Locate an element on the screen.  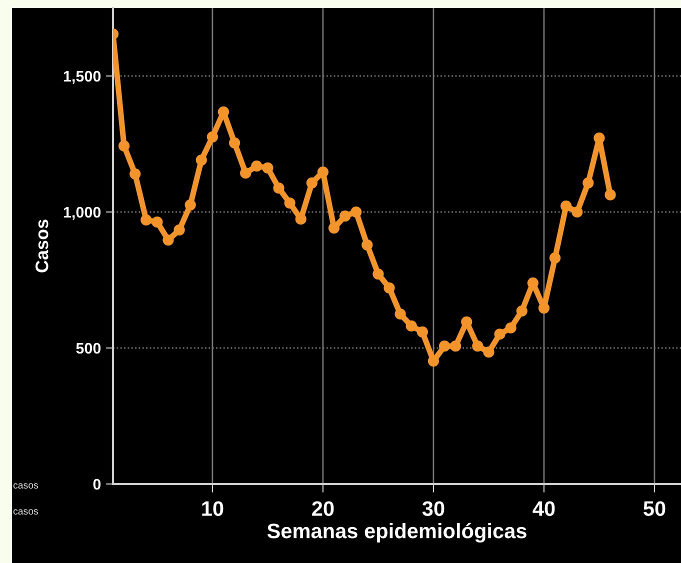
y-tick-label: 500 is located at coordinates (88, 348).